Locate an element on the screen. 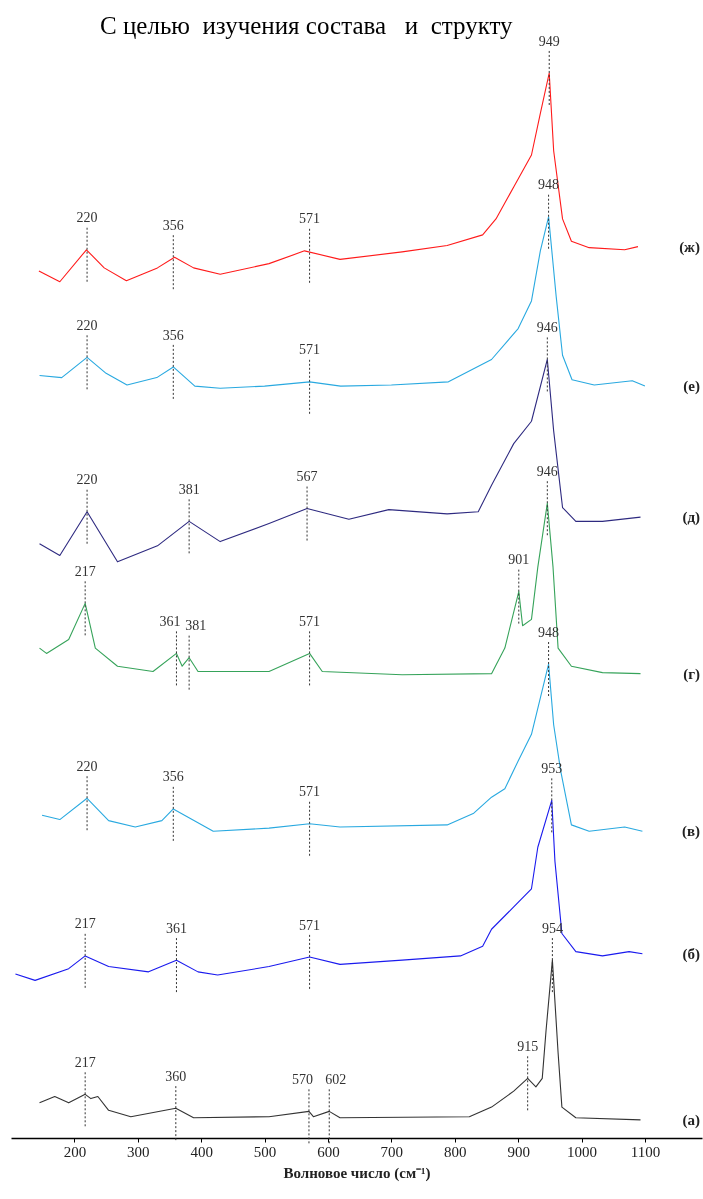 The image size is (703, 1199). x-tick-label: 900 is located at coordinates (518, 1151).